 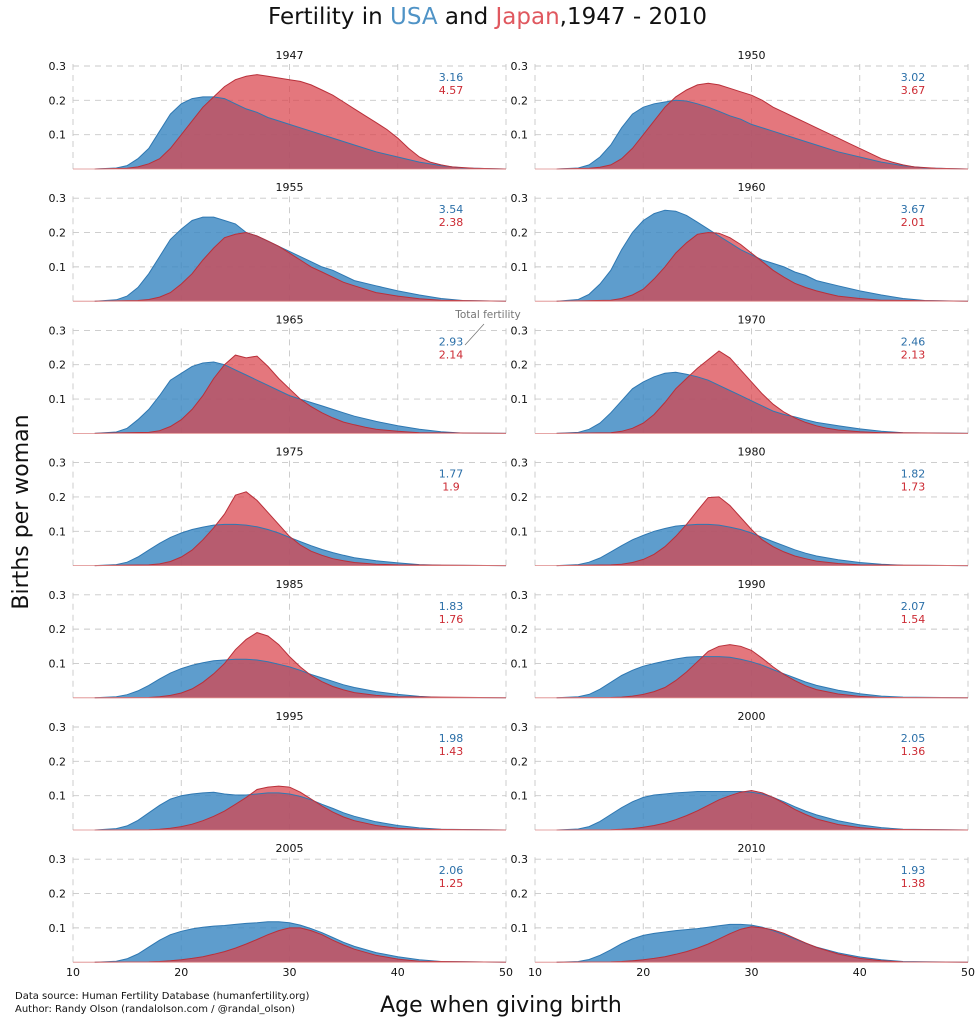 I want to click on japan-area-1965, so click(x=300, y=394).